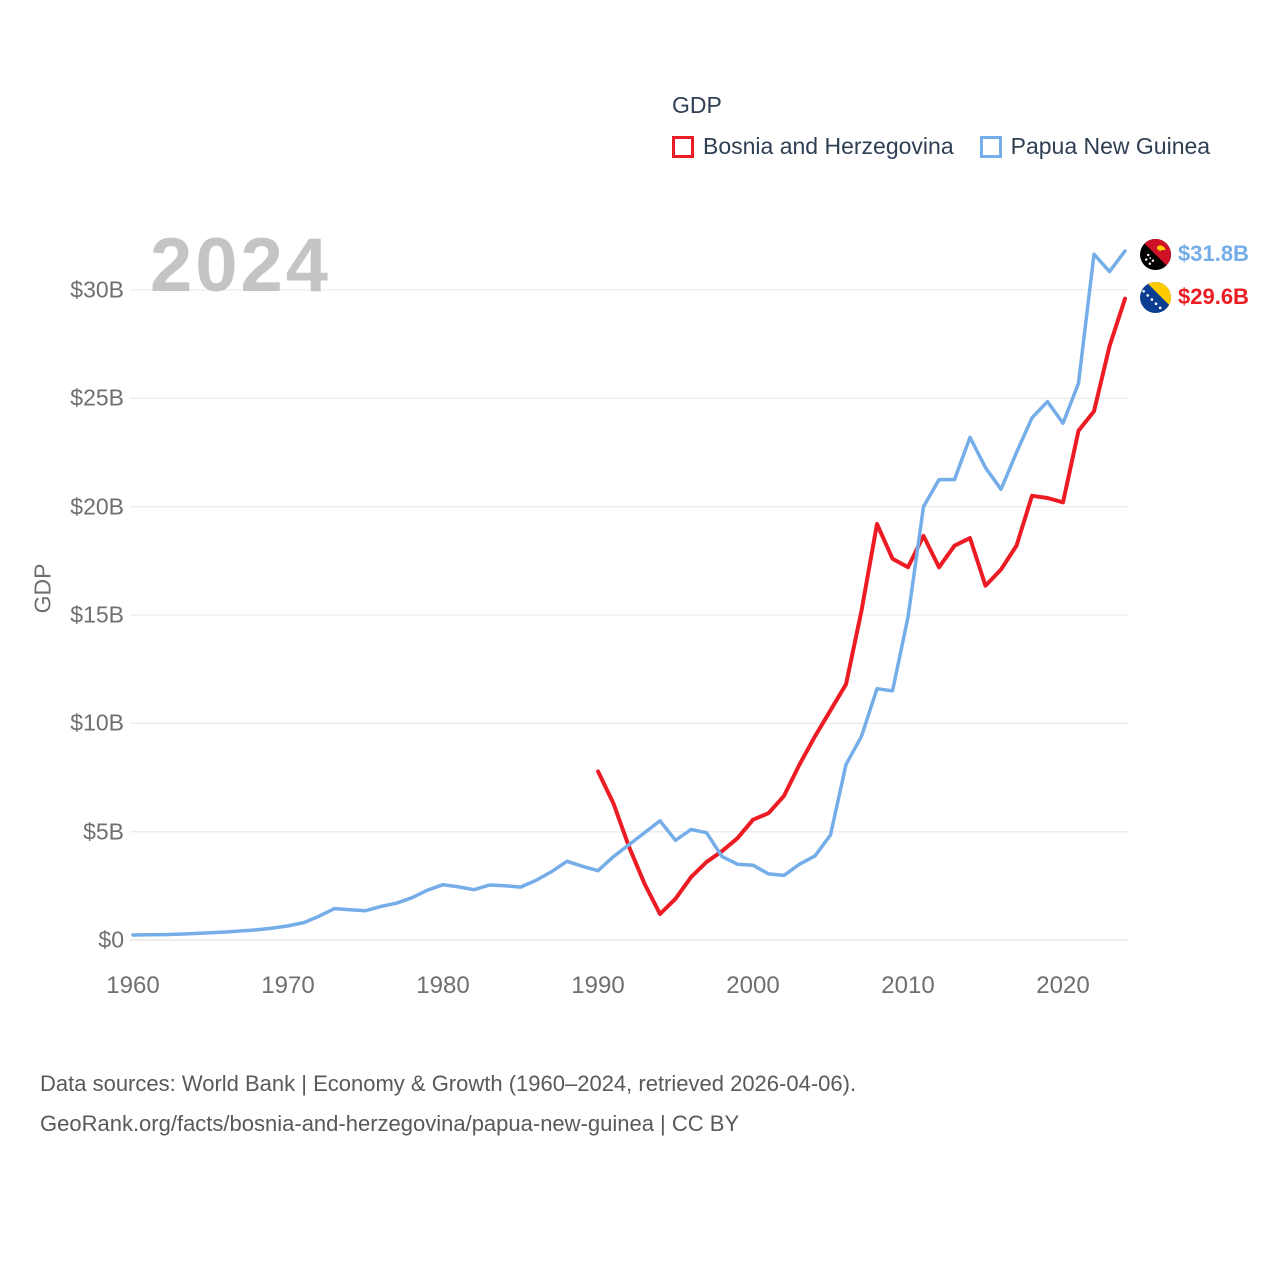 Image resolution: width=1280 pixels, height=1280 pixels. Describe the element at coordinates (97, 397) in the screenshot. I see `y-tick-label: $25B` at that location.